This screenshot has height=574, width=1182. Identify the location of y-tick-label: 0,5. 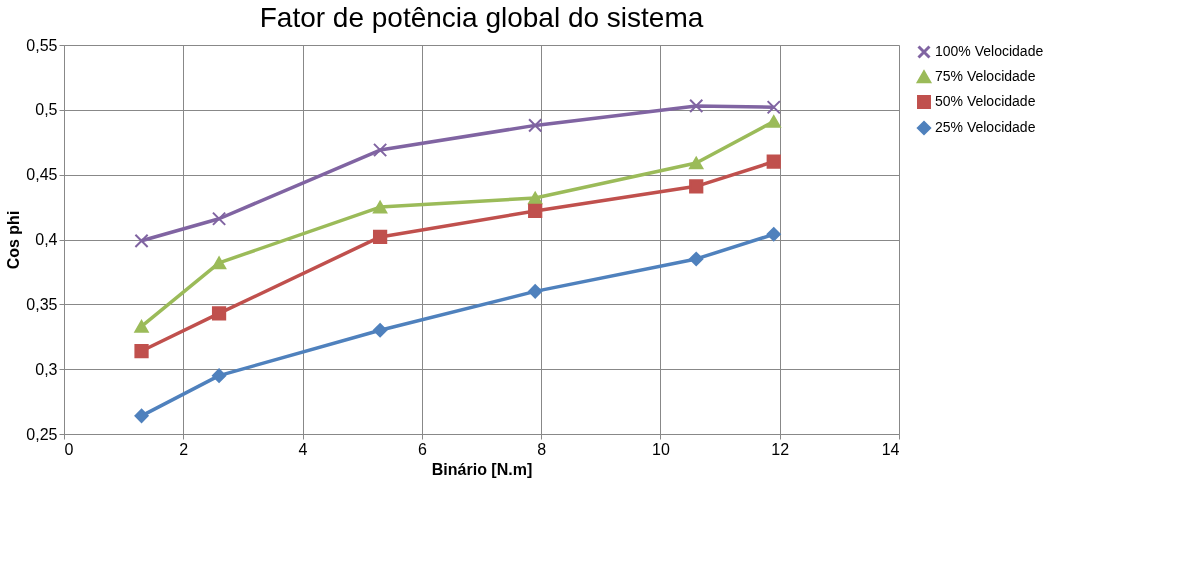
(46, 110).